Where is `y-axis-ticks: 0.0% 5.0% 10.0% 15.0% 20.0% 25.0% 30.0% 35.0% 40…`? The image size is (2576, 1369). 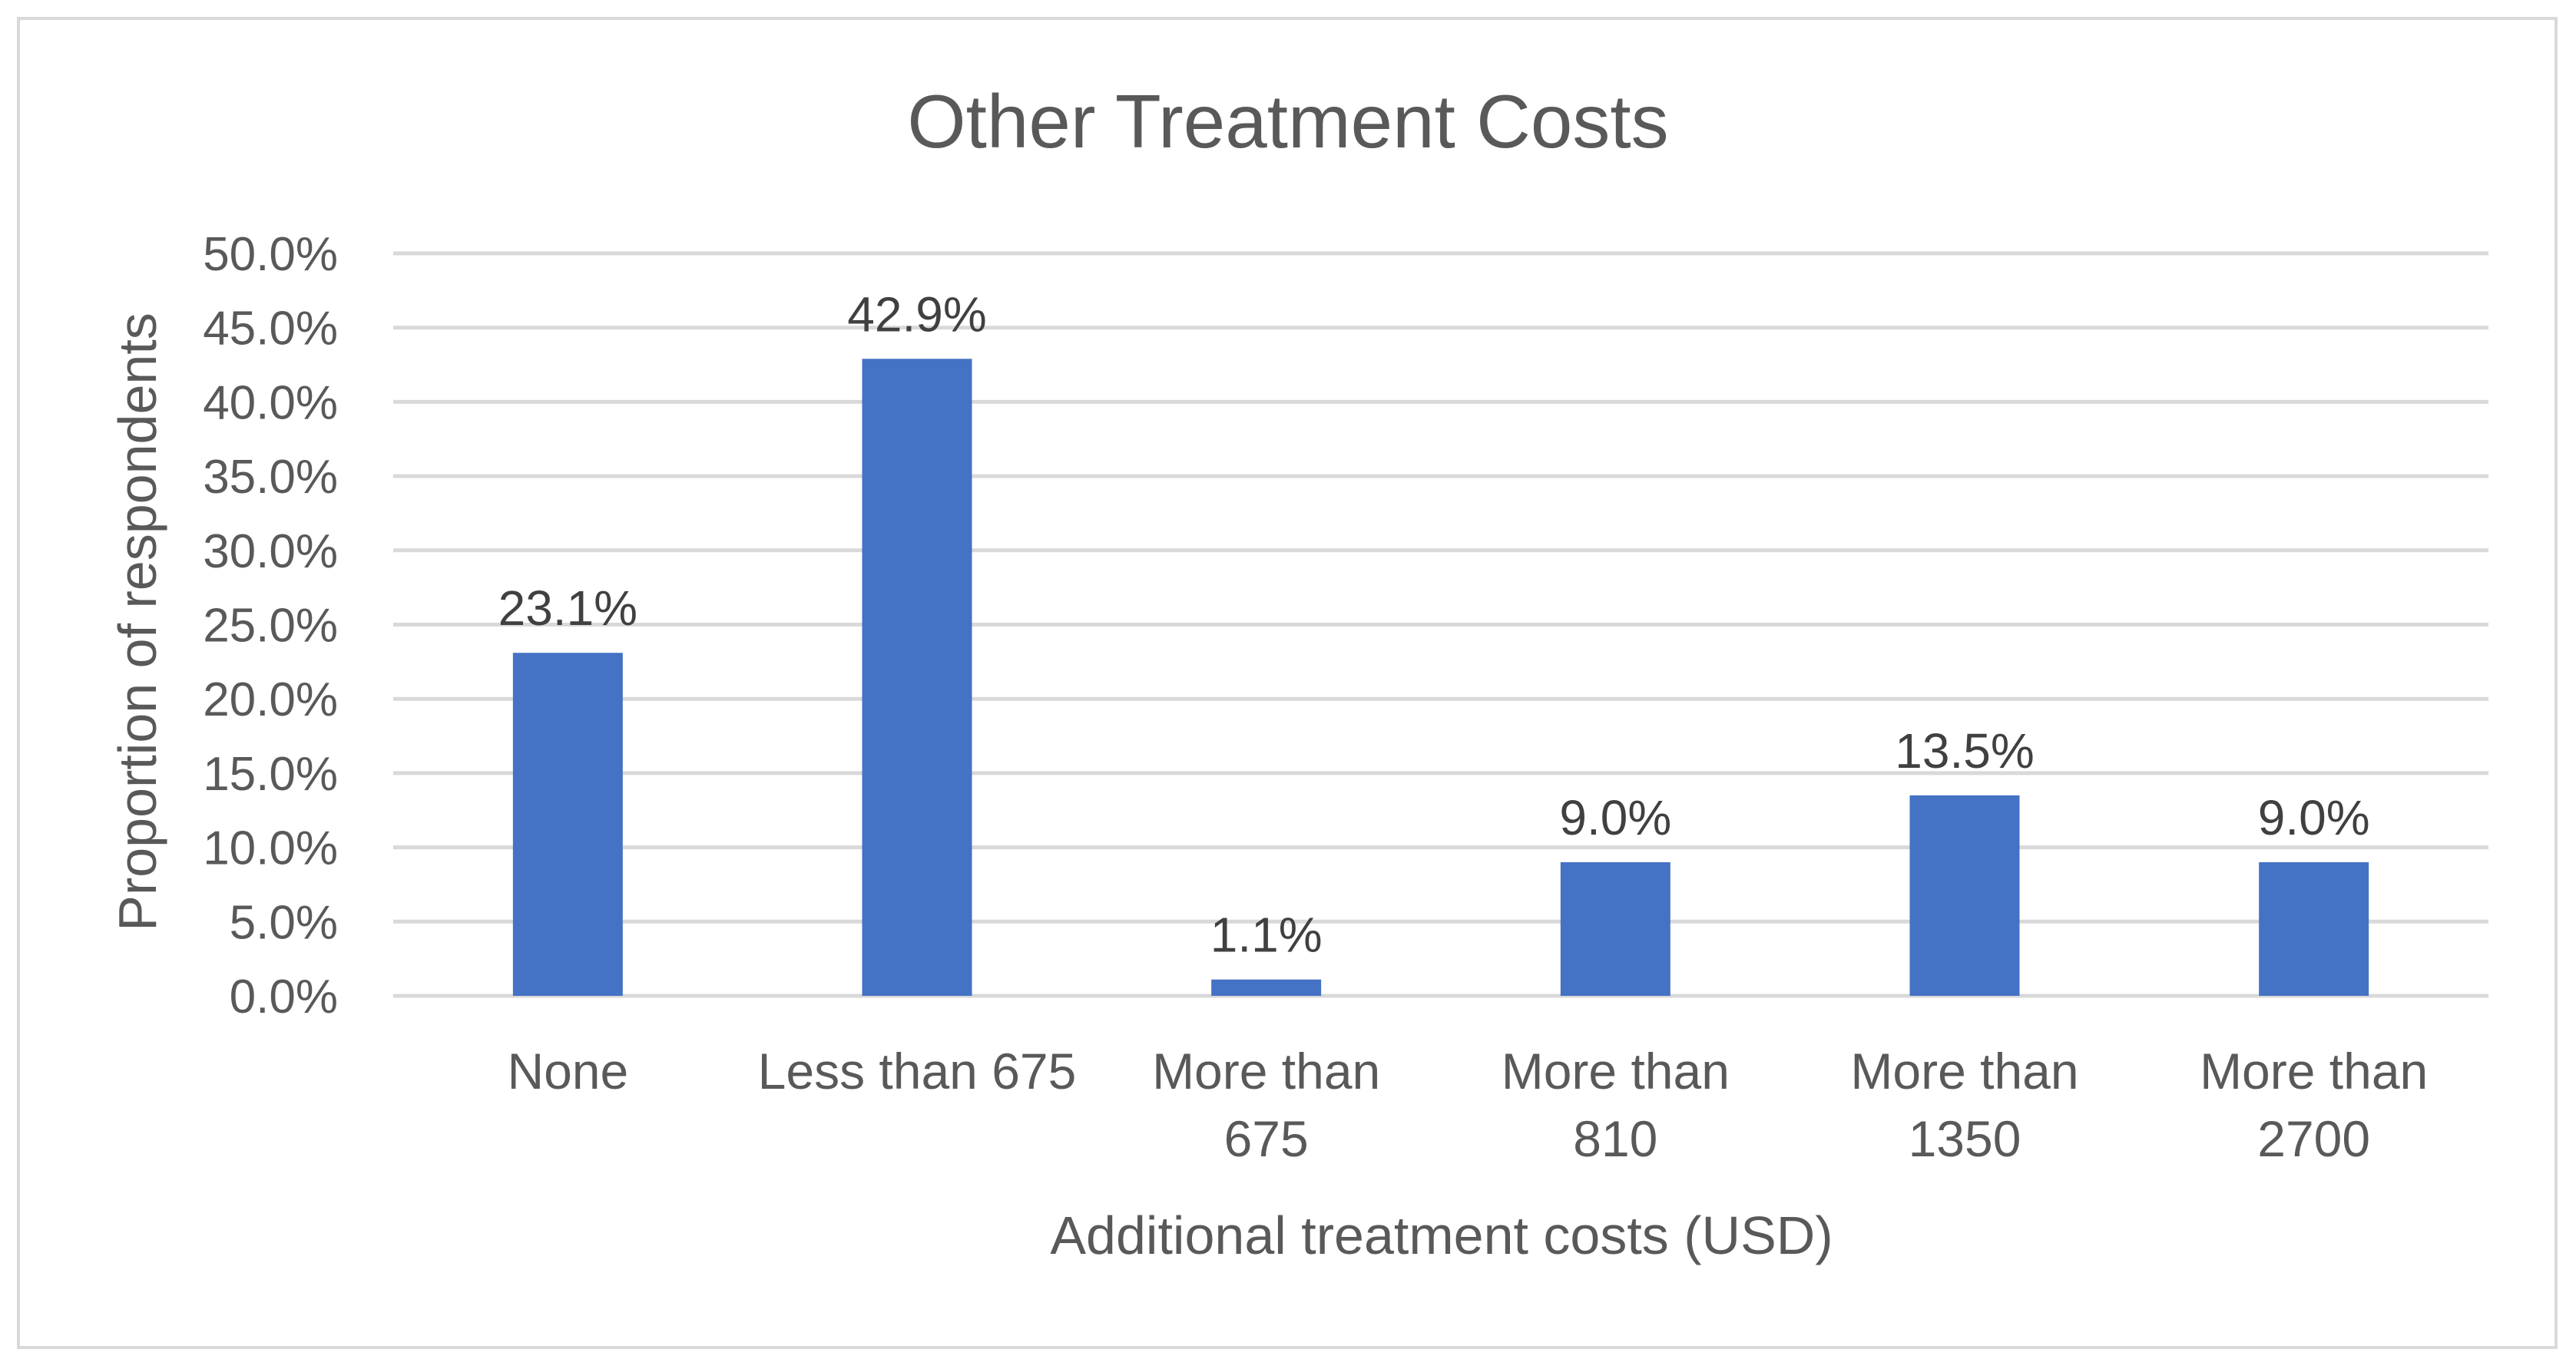 y-axis-ticks: 0.0% 5.0% 10.0% 15.0% 20.0% 25.0% 30.0% 35.0% 40… is located at coordinates (270, 625).